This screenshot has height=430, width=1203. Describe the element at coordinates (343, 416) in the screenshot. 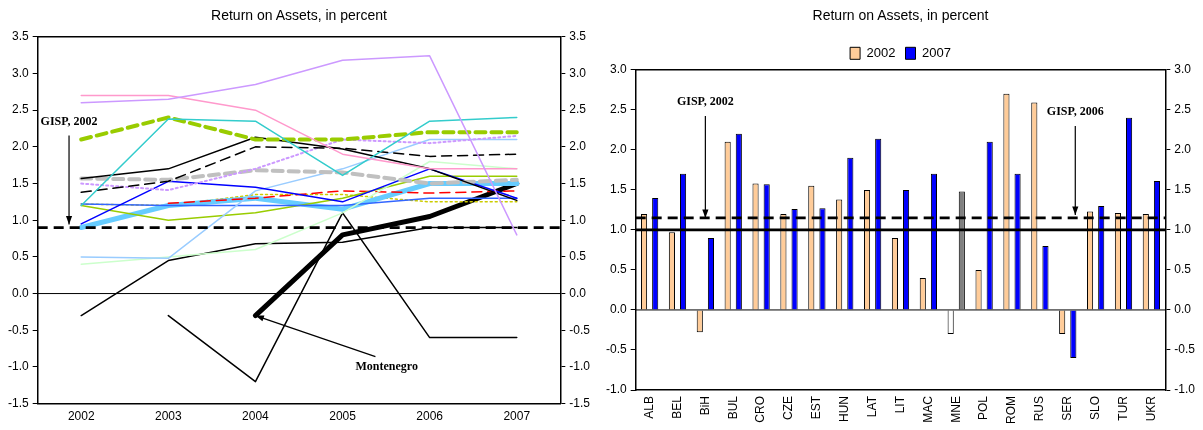

I see `x-tick-label: 2005` at that location.